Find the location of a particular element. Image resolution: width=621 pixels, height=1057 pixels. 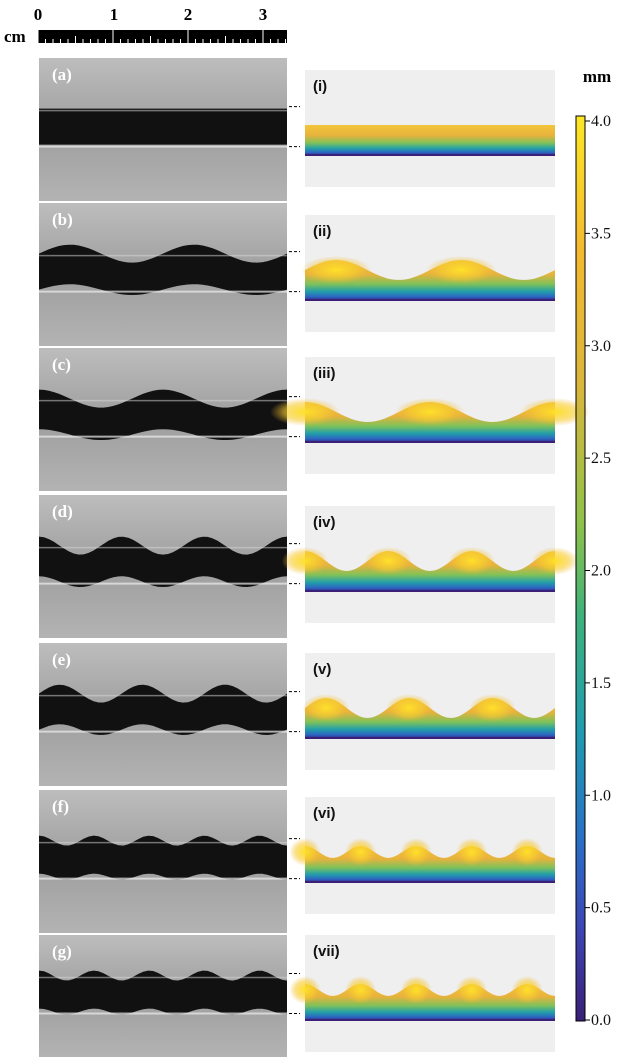

panel-row: (b) (ii) is located at coordinates (297, 274).